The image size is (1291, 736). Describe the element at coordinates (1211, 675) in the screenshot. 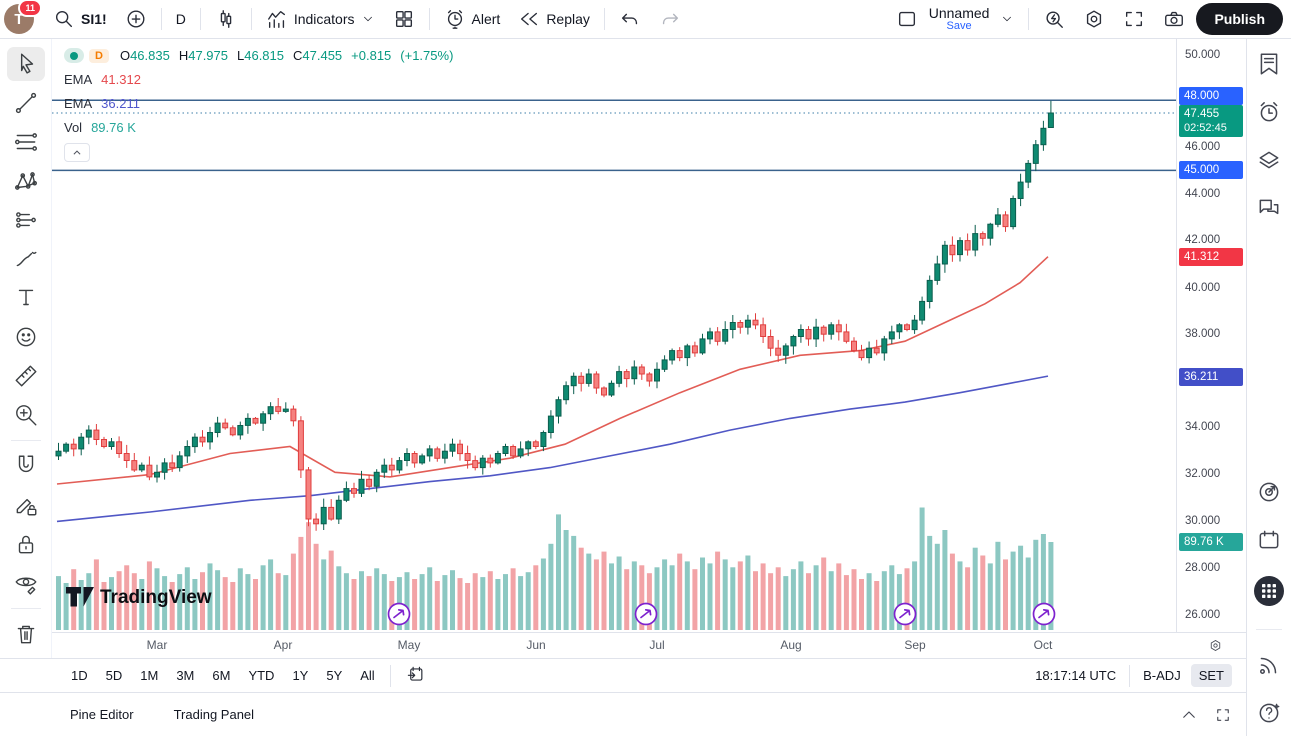

I see `settlement-toggle: SET` at that location.